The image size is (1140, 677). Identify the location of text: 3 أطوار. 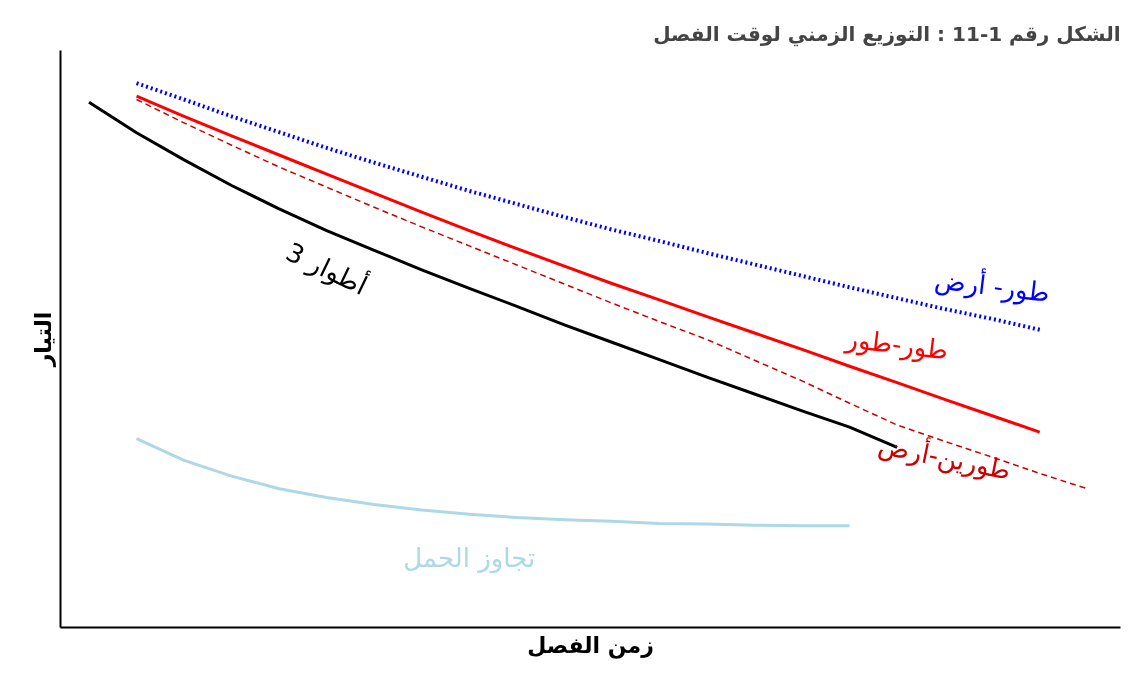
(327, 267).